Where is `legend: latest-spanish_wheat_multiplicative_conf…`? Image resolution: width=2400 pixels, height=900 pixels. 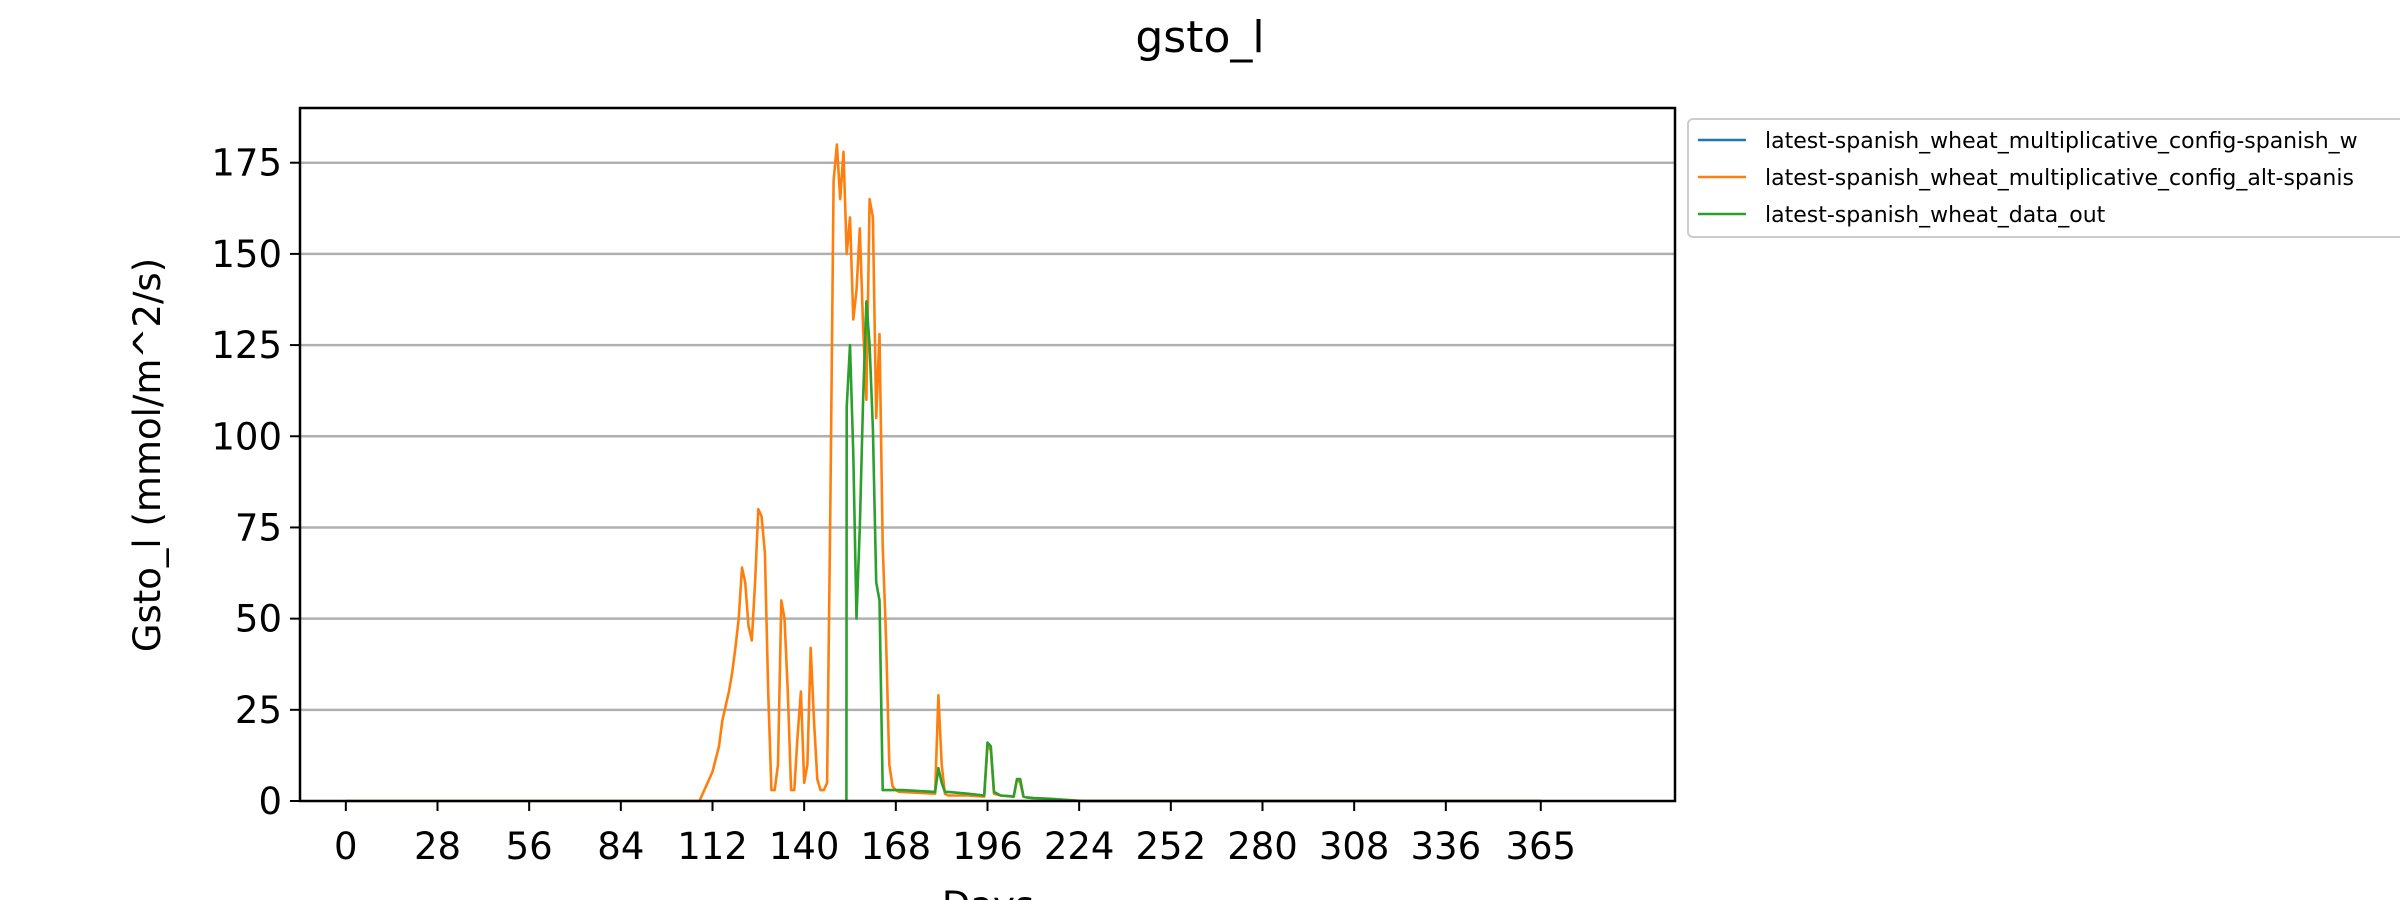 legend: latest-spanish_wheat_multiplicative_conf… is located at coordinates (2043, 178).